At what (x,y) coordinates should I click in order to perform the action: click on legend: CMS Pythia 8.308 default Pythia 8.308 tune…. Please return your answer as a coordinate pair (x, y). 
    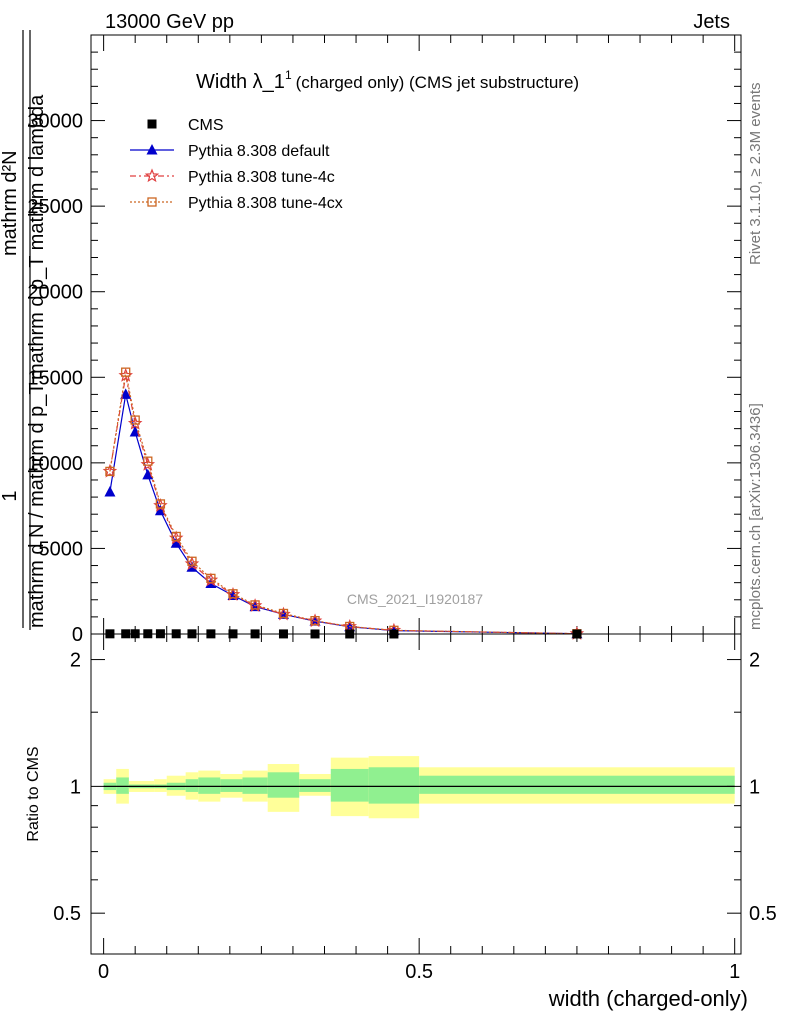
    Looking at the image, I should click on (236, 164).